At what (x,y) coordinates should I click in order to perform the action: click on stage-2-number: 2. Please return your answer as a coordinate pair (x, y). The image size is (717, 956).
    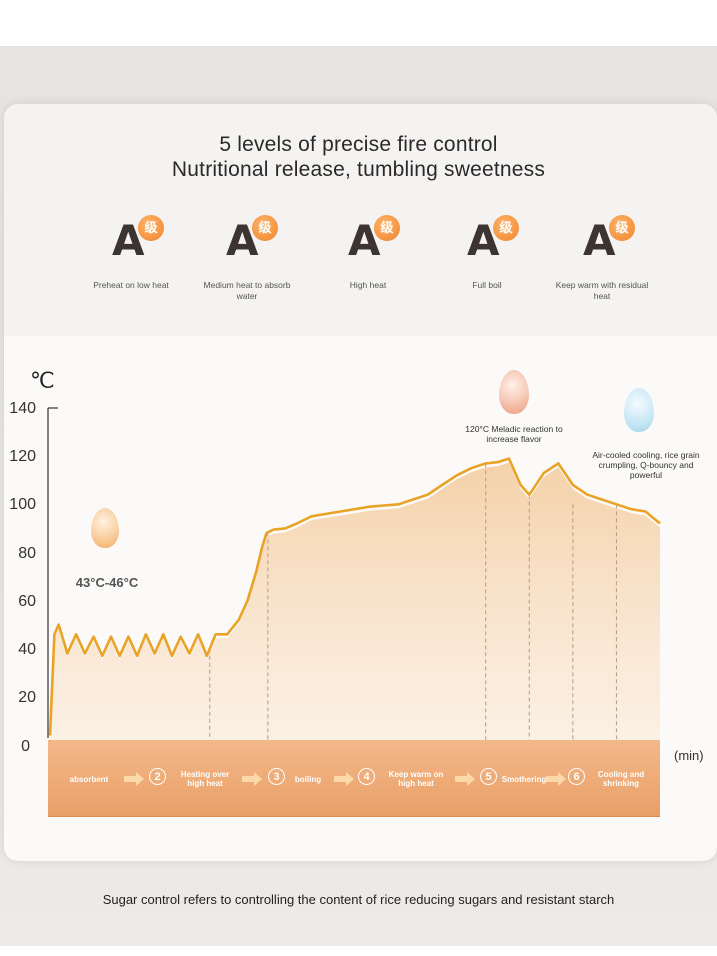
    Looking at the image, I should click on (157, 776).